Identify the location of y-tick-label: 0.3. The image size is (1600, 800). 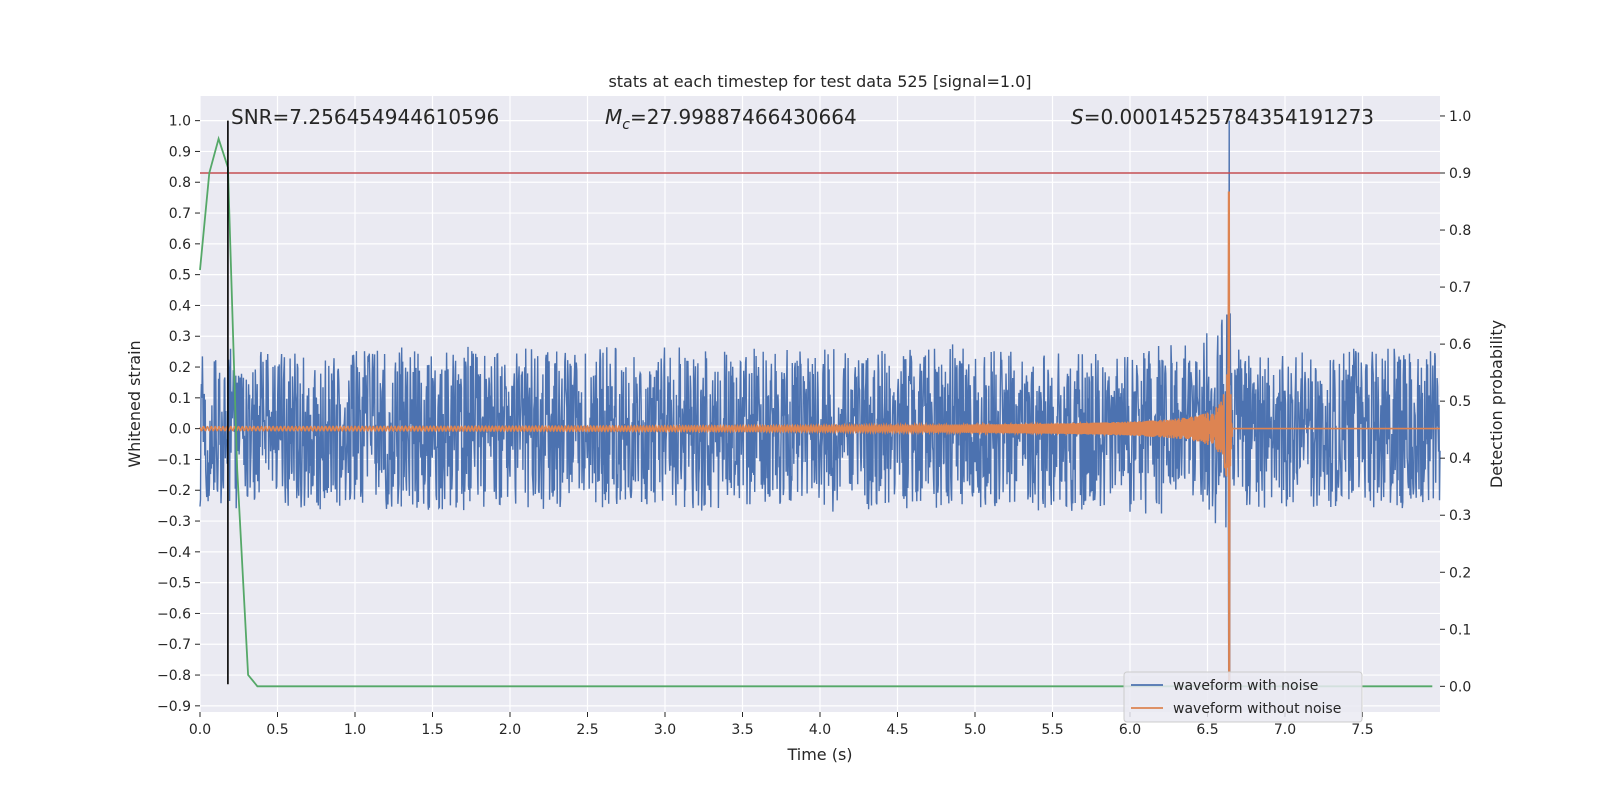
(180, 337).